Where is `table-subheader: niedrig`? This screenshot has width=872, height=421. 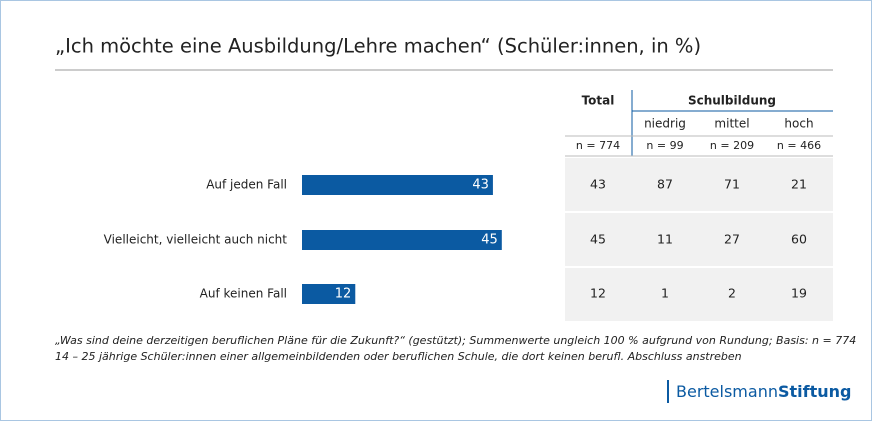 table-subheader: niedrig is located at coordinates (665, 124).